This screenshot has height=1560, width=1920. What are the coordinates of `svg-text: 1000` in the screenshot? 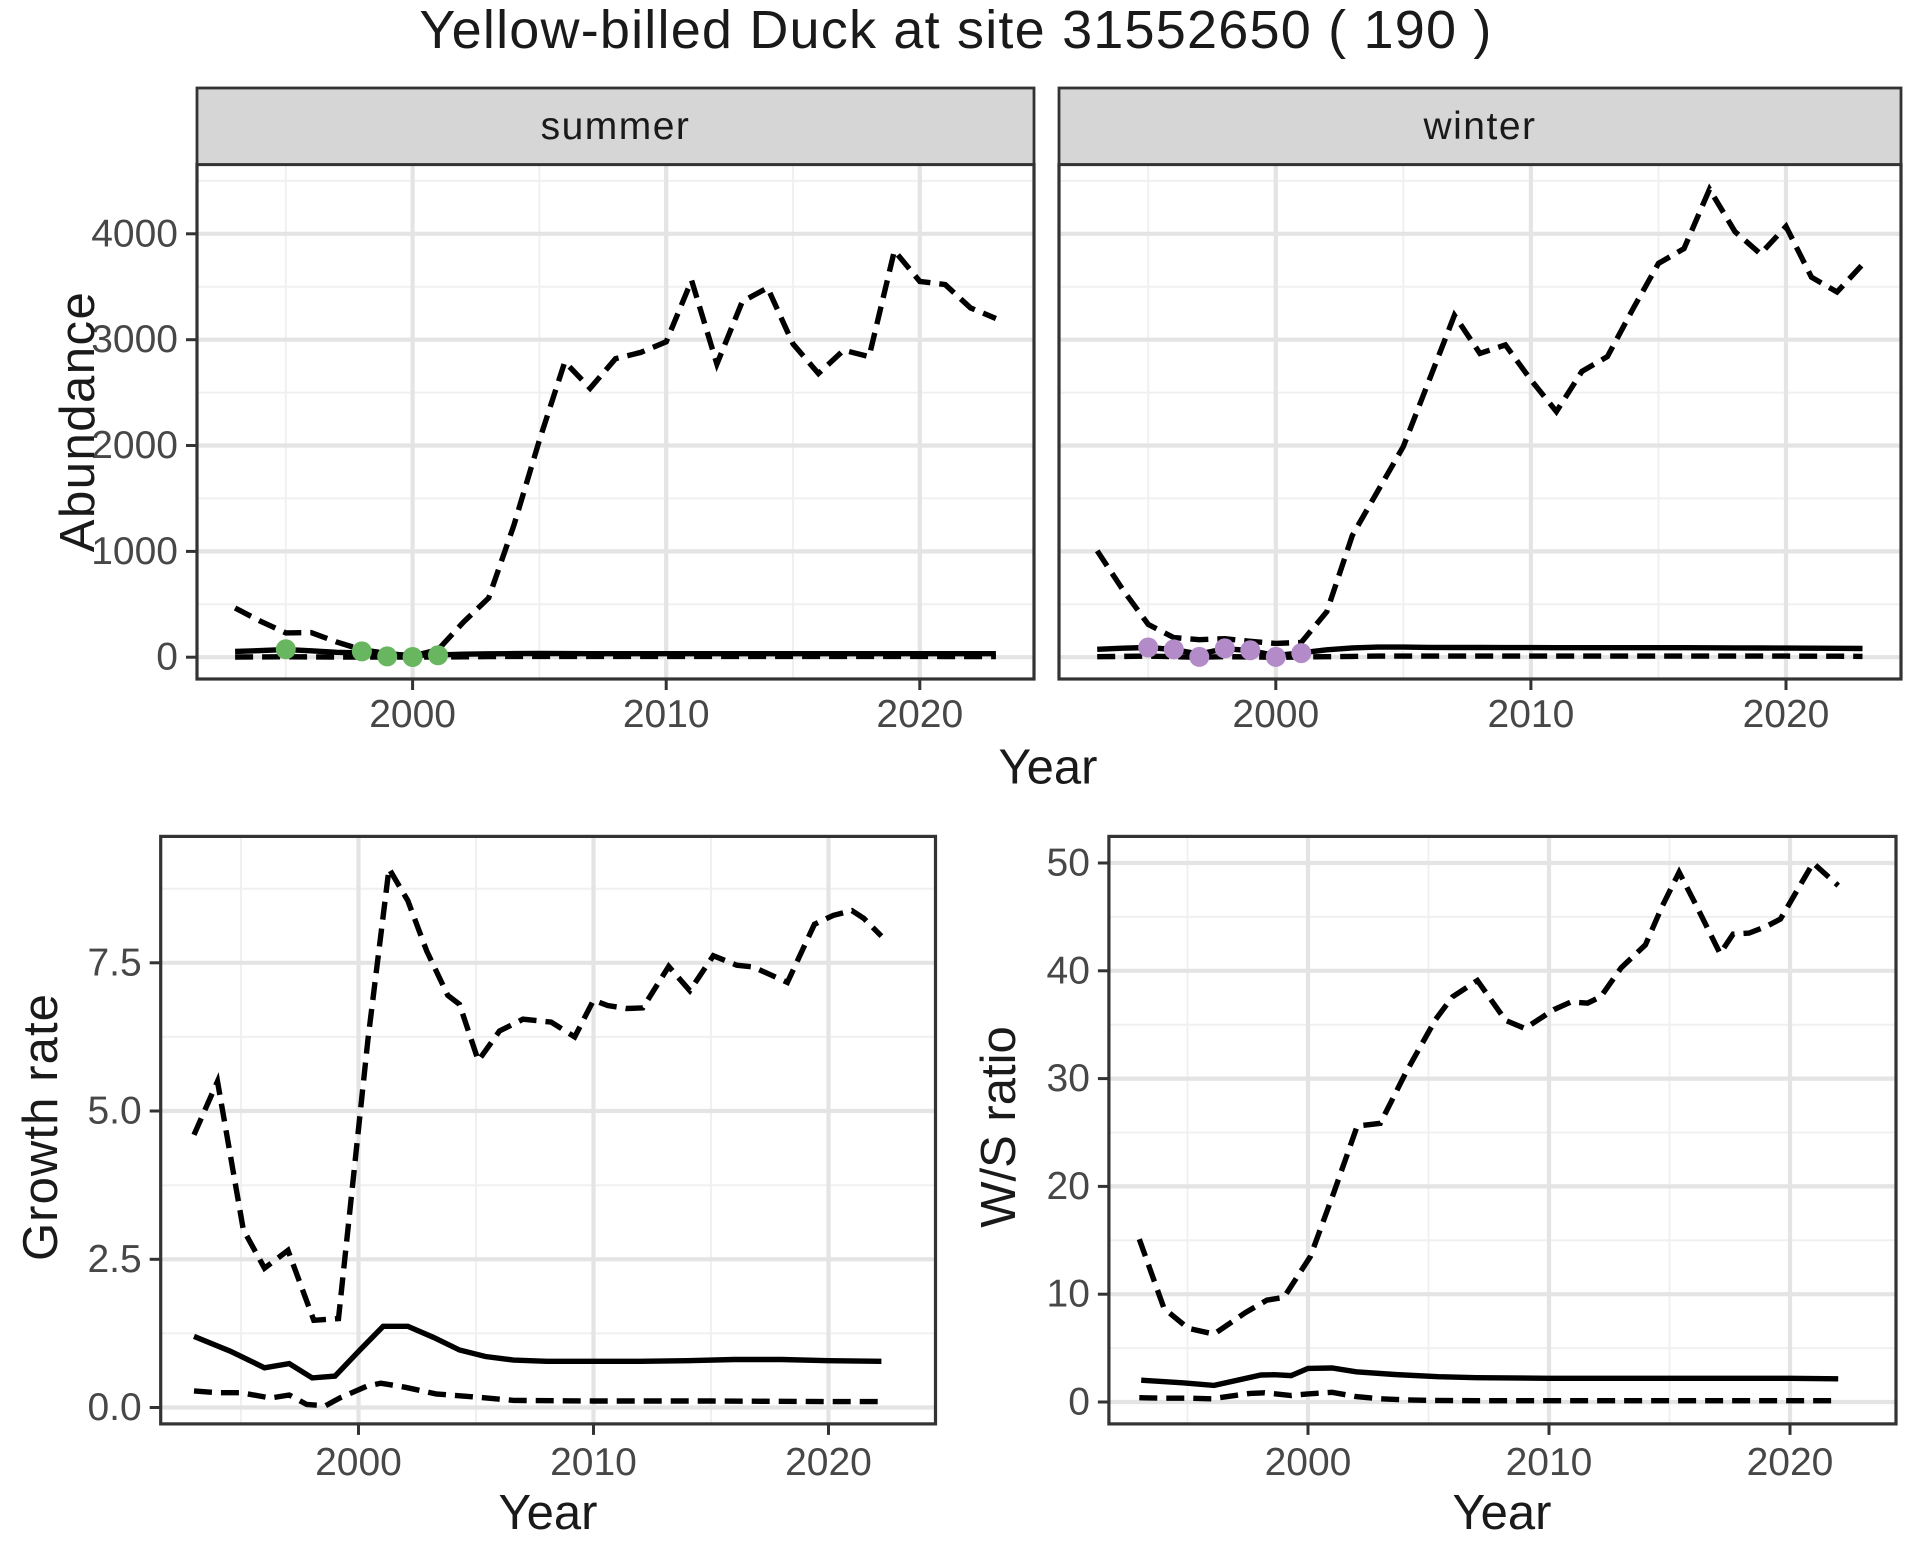 It's located at (134, 551).